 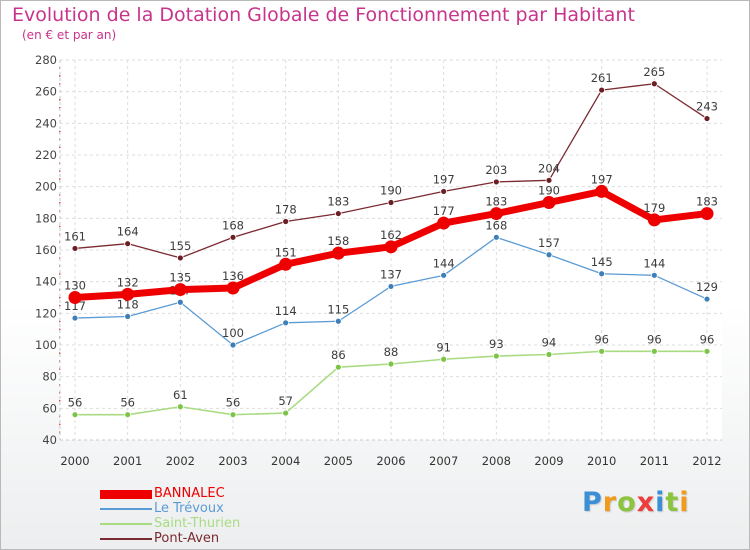 What do you see at coordinates (127, 461) in the screenshot?
I see `x-tick-label: 2001` at bounding box center [127, 461].